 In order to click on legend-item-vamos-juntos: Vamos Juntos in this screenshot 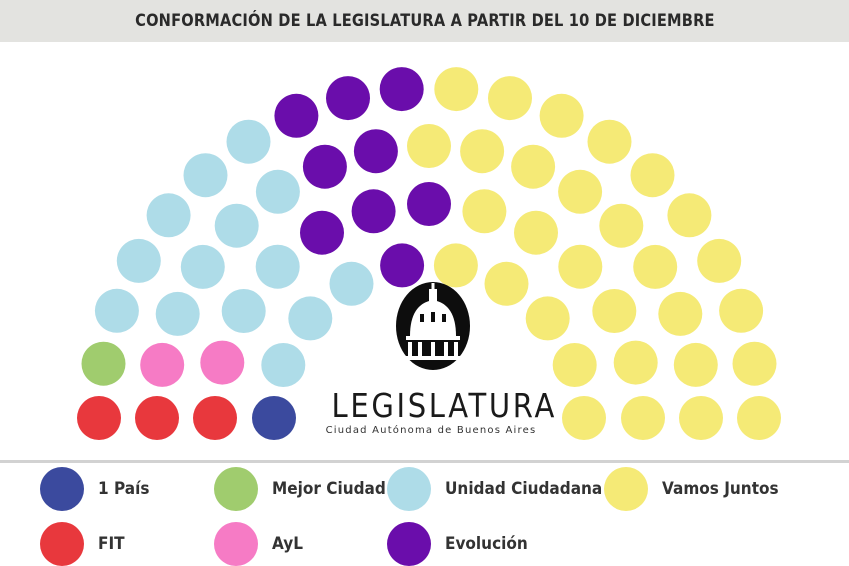, I will do `click(698, 489)`.